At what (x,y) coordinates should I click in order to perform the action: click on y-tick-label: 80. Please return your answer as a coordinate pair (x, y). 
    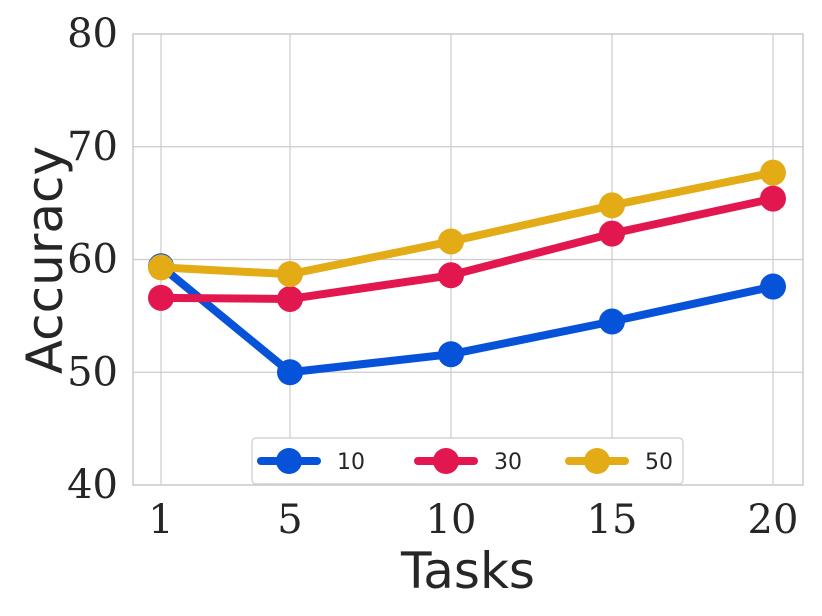
    Looking at the image, I should click on (92, 34).